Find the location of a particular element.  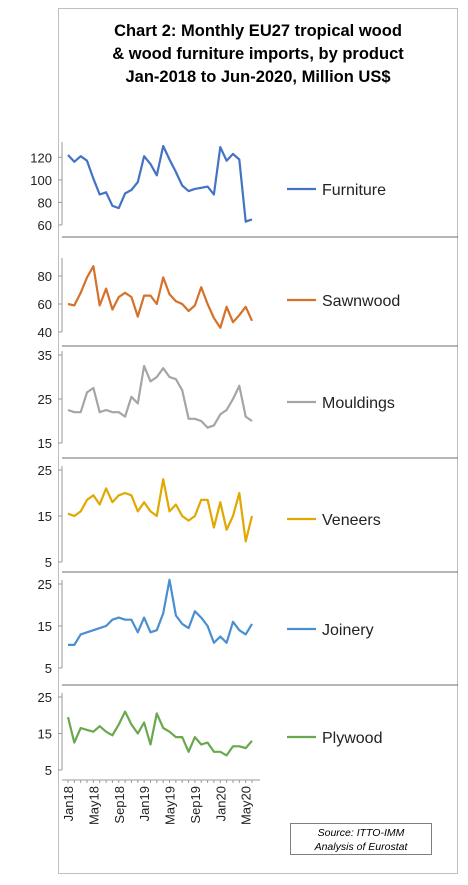

sawnwood-legend-label: Sawnwood is located at coordinates (361, 301).